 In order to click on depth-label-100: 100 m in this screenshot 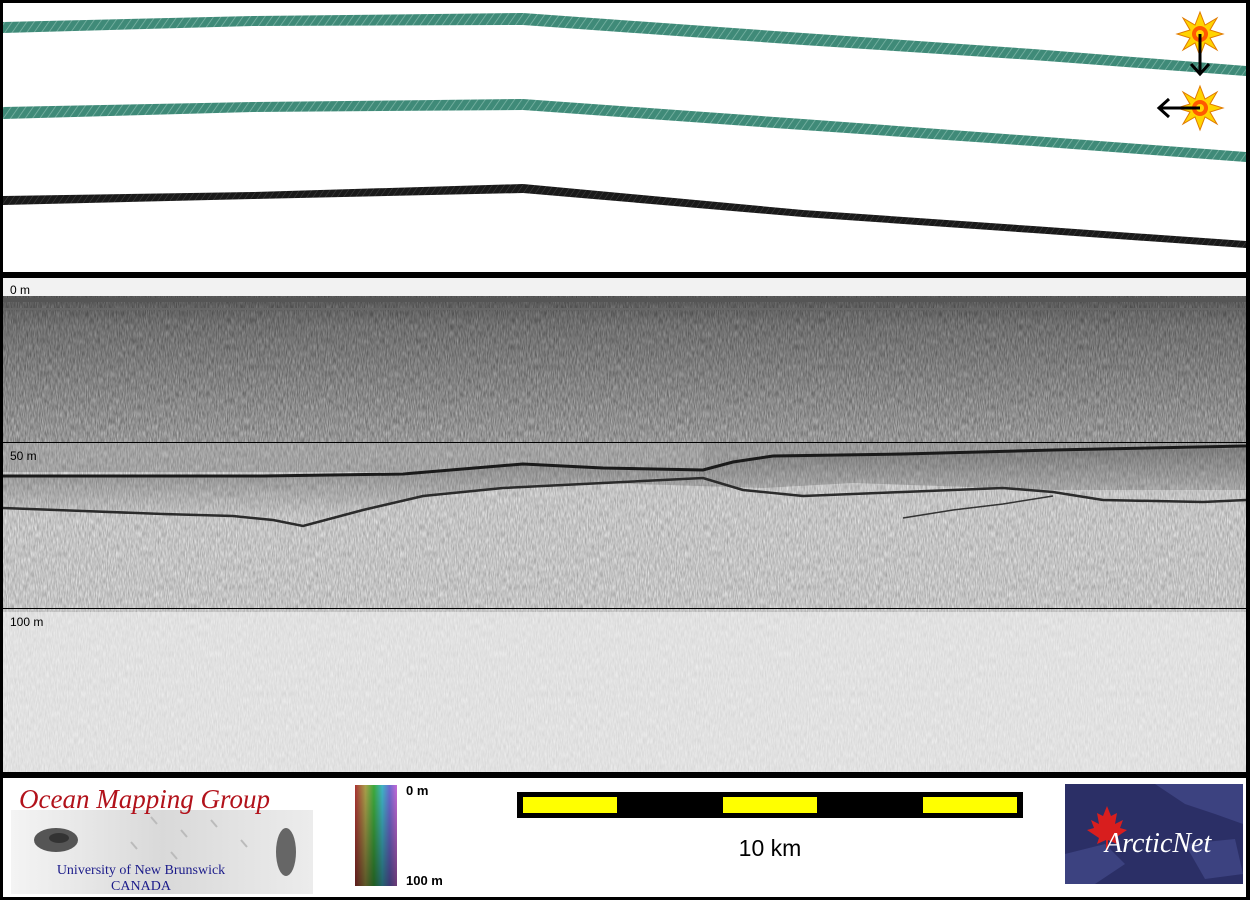, I will do `click(27, 622)`.